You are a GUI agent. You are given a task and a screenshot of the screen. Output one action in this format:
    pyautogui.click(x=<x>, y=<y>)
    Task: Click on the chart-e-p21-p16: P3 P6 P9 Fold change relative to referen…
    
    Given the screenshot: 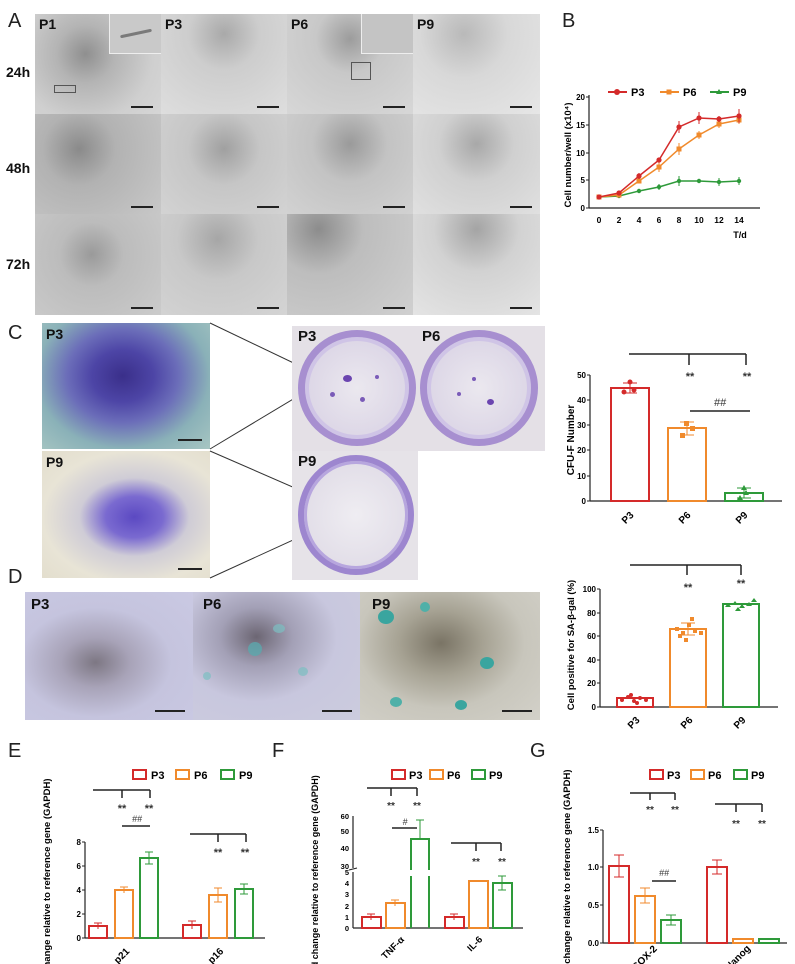 What is the action you would take?
    pyautogui.click(x=153, y=866)
    